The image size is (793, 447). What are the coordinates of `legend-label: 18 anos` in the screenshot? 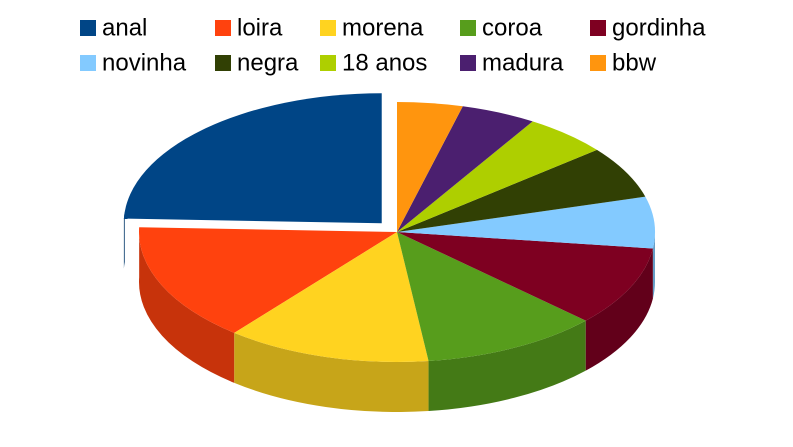 It's located at (384, 62).